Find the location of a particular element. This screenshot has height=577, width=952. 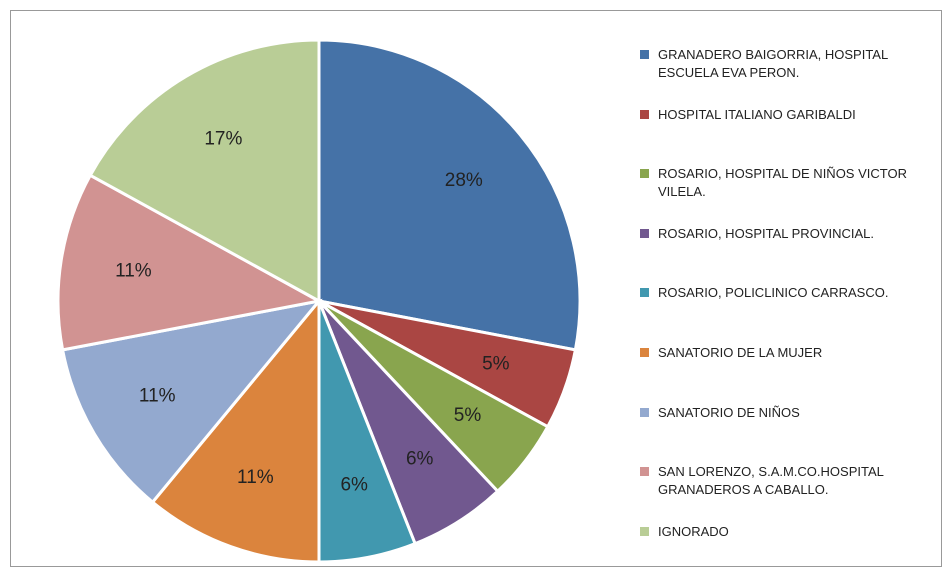

legend-item: IGNORADO is located at coordinates (794, 532).